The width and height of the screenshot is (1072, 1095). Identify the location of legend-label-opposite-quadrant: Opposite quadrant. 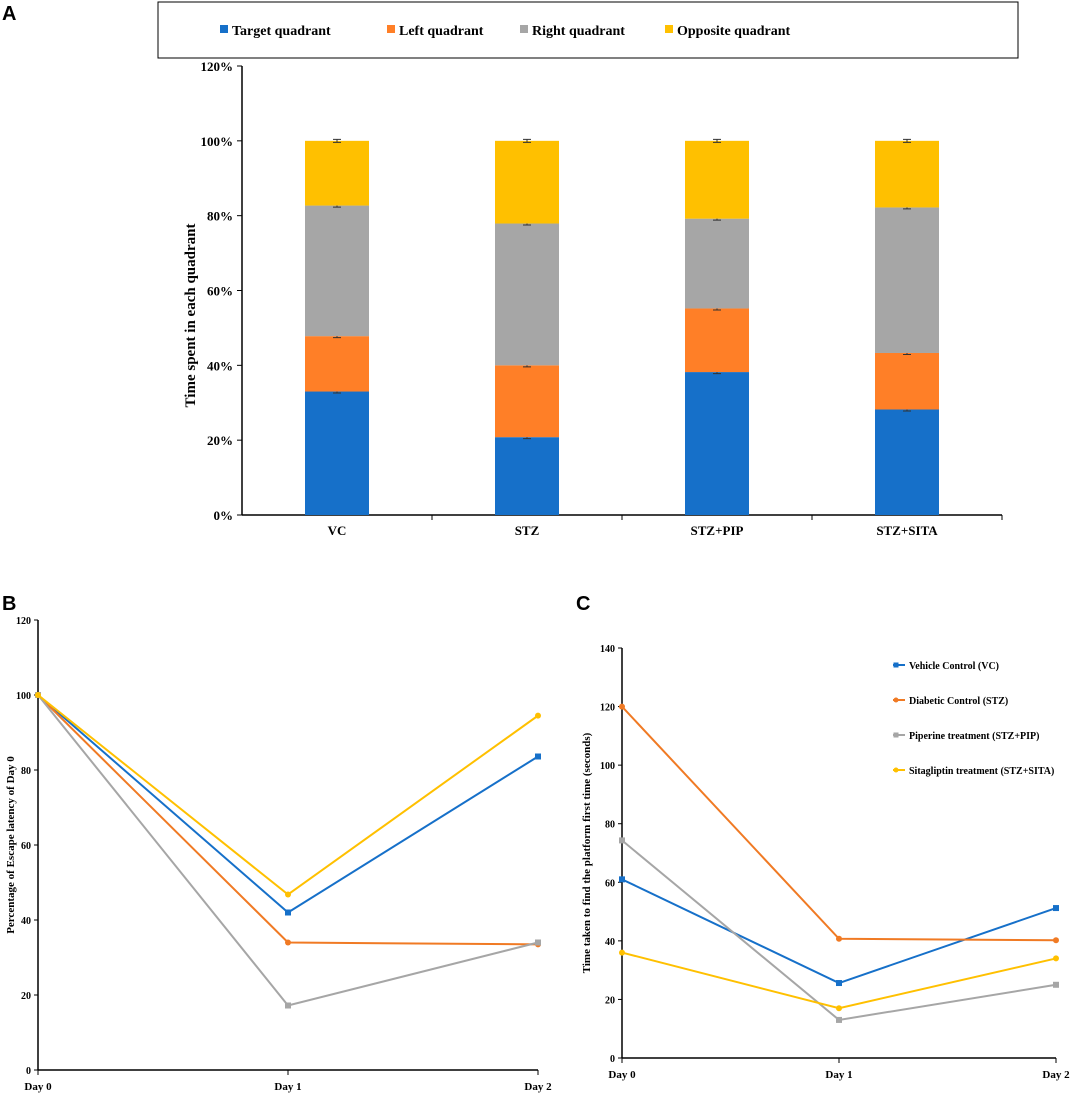
(734, 31).